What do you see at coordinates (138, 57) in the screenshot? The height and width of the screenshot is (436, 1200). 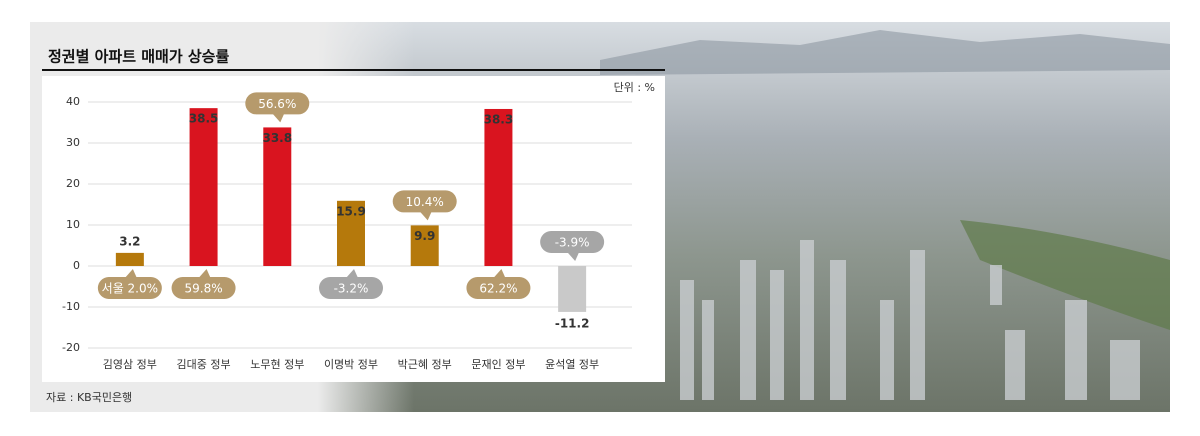 I see `chart-title: 정권별 아파트 매매가 상승률` at bounding box center [138, 57].